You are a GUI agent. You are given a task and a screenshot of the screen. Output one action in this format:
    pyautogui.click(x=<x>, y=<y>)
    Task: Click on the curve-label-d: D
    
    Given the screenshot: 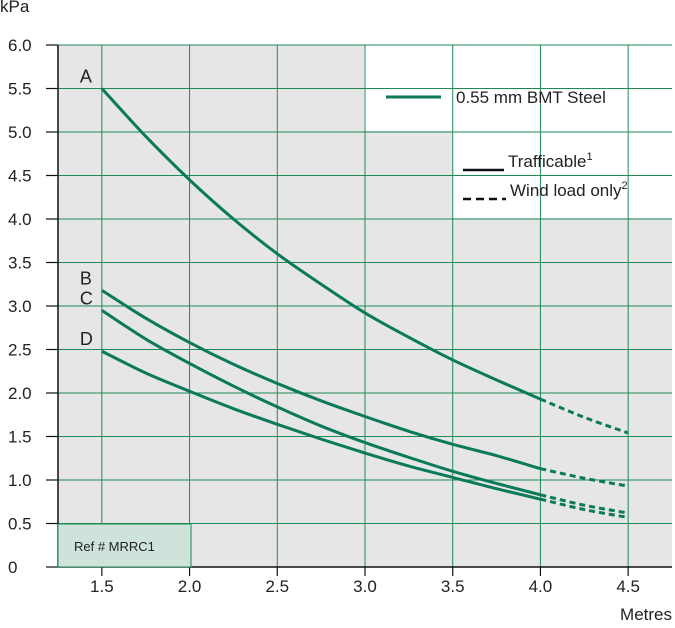 What is the action you would take?
    pyautogui.click(x=86, y=339)
    